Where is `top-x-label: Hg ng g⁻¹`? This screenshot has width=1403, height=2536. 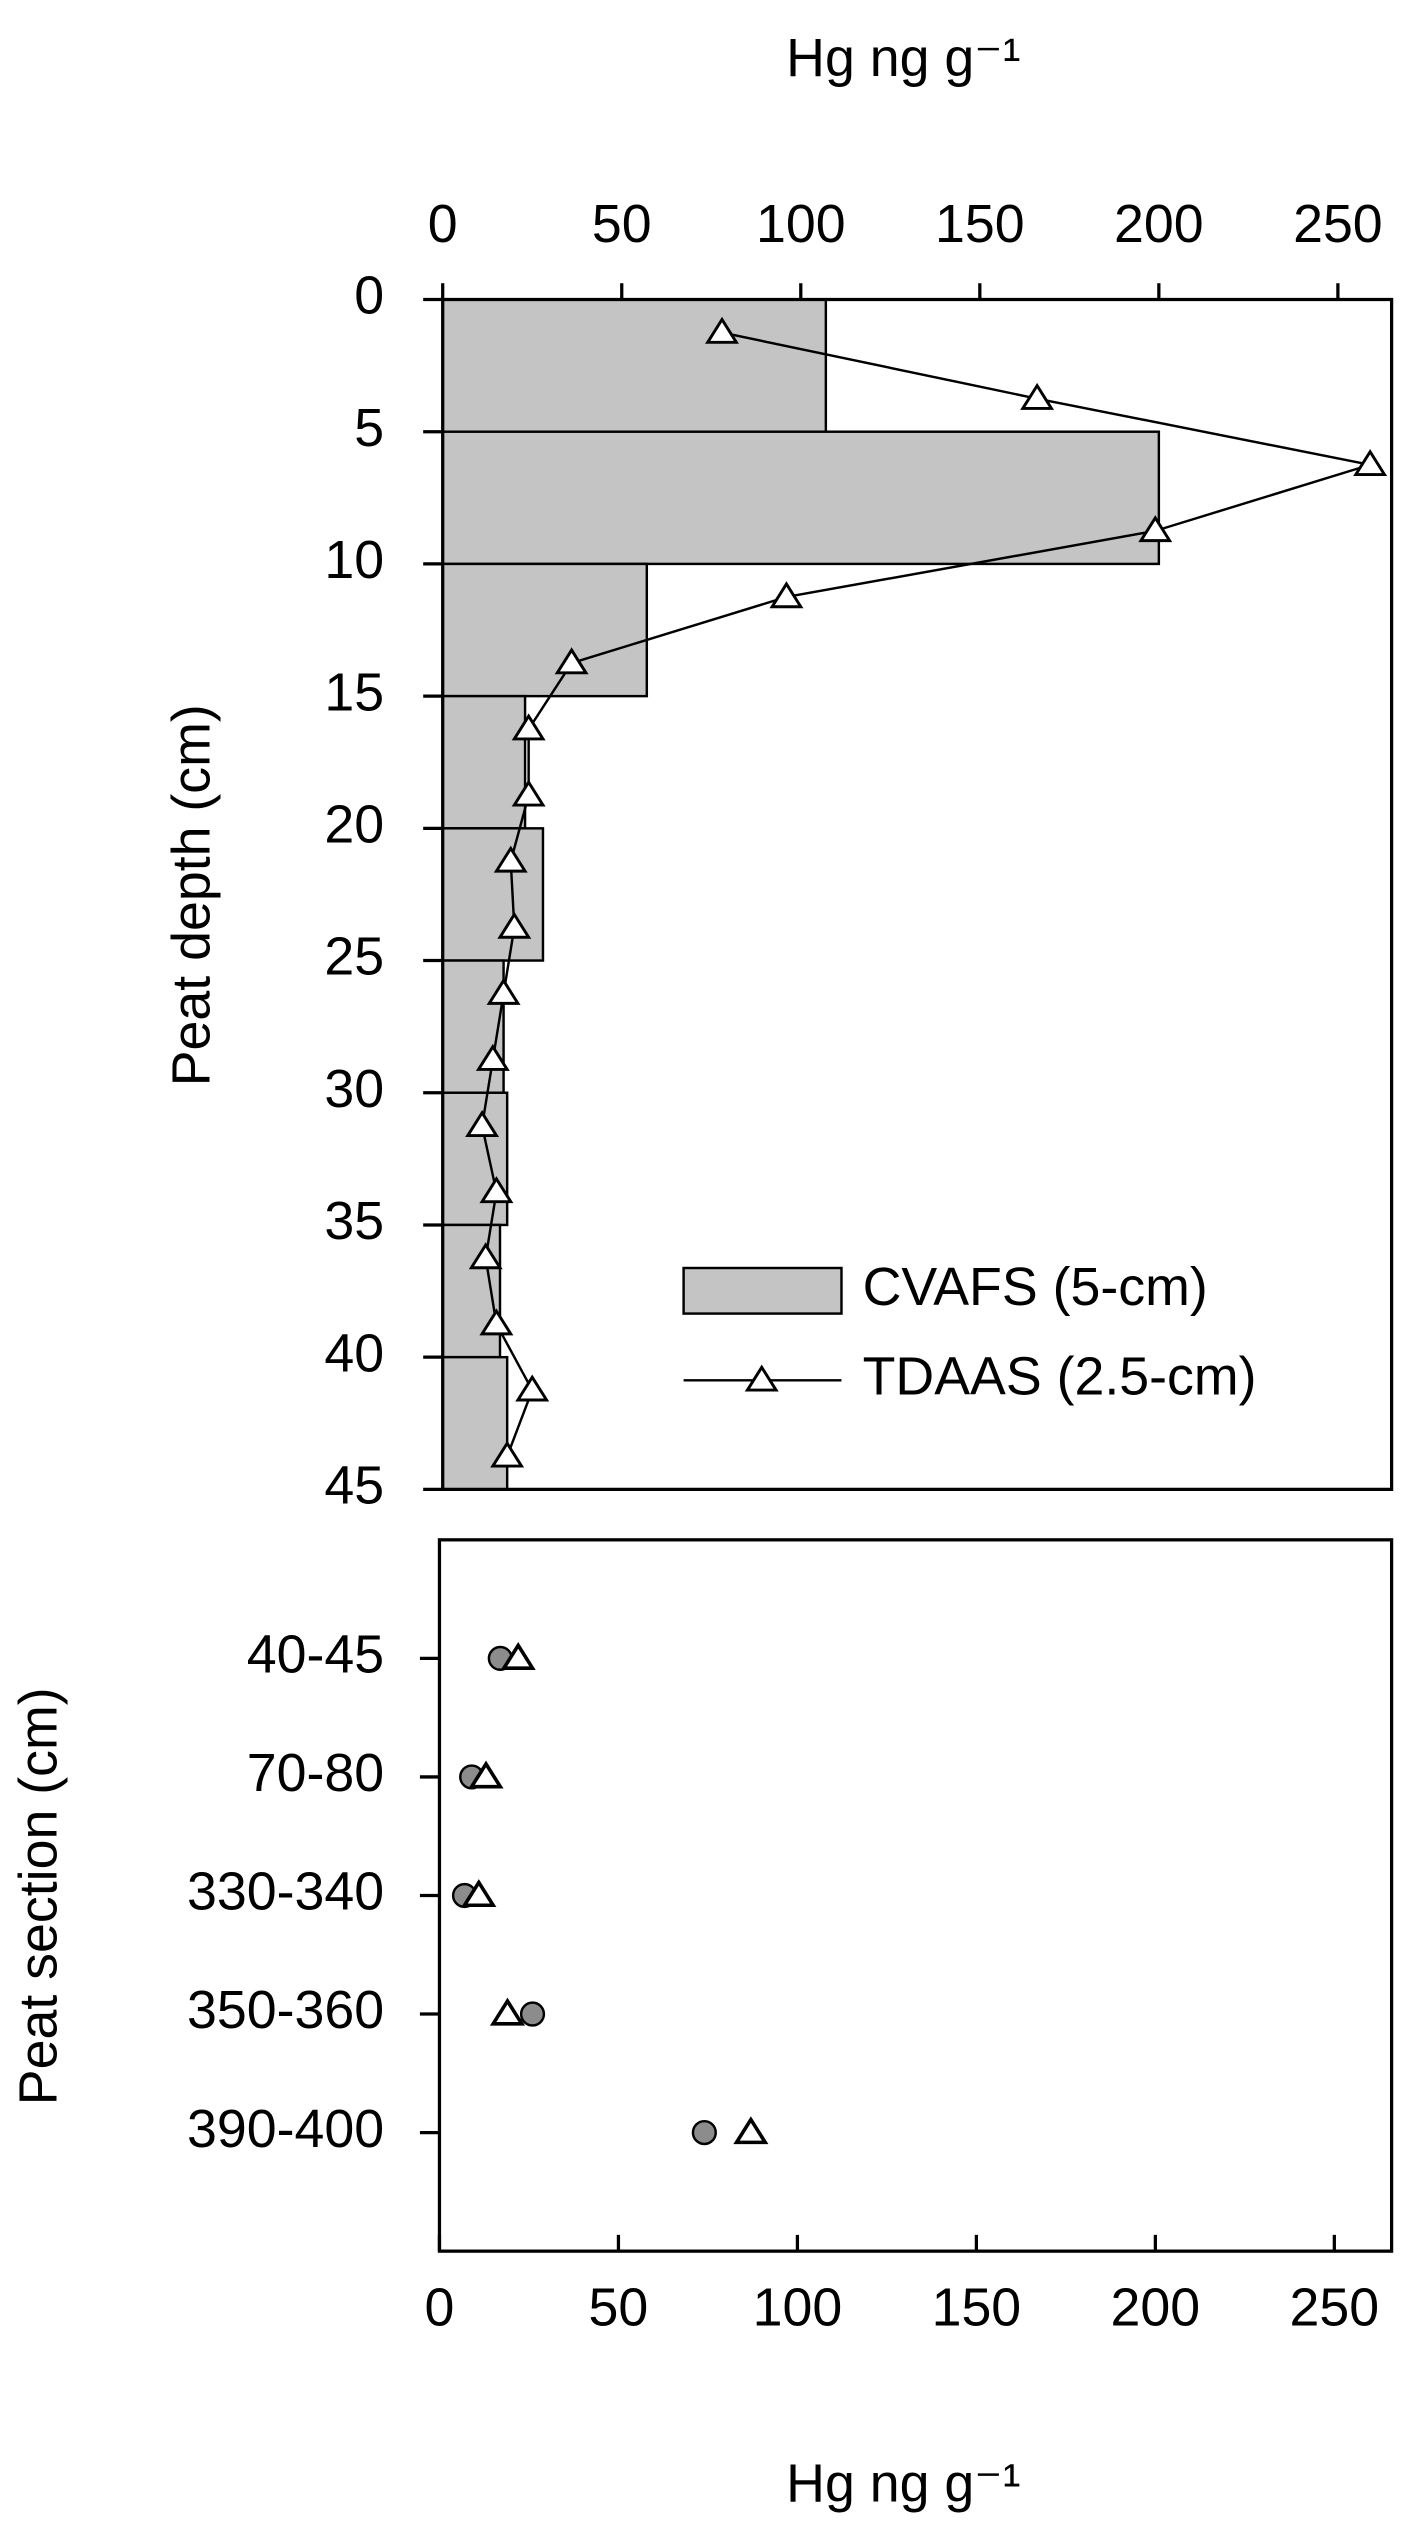 top-x-label: Hg ng g⁻¹ is located at coordinates (903, 58).